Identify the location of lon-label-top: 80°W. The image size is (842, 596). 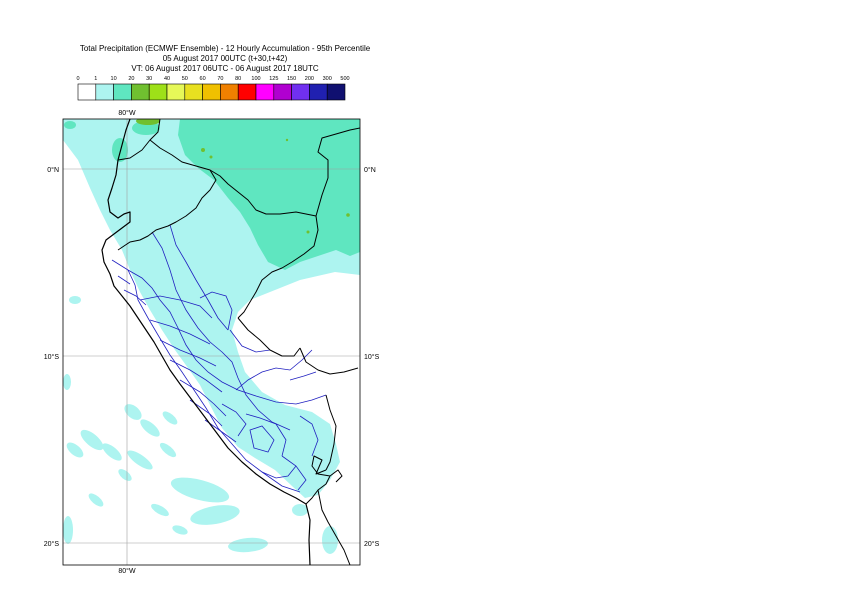
(127, 113).